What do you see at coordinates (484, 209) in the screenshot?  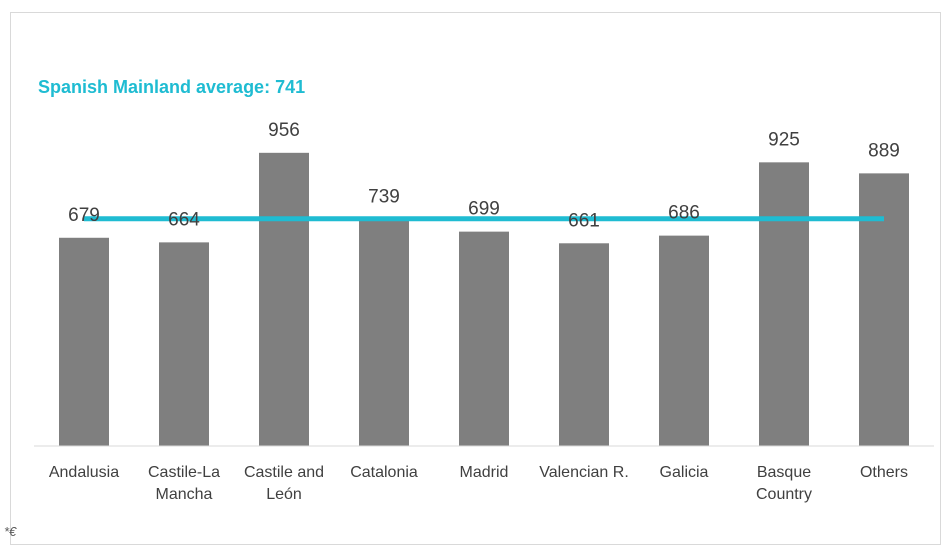 I see `value-label: 699` at bounding box center [484, 209].